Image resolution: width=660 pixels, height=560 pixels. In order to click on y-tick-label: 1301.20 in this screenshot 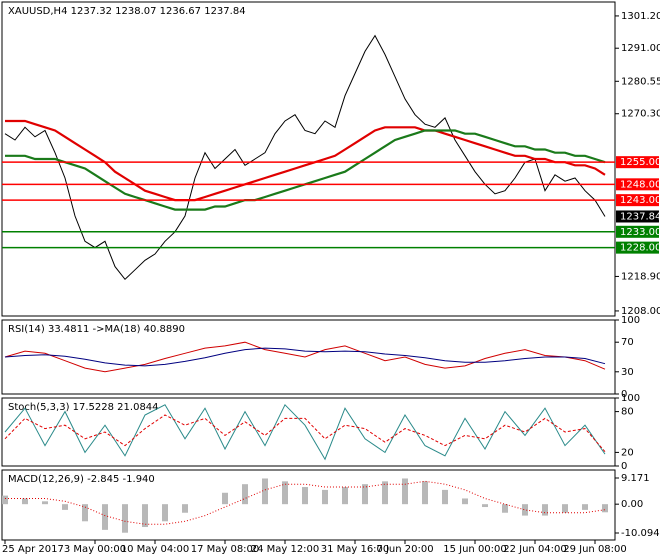, I will do `click(640, 16)`.